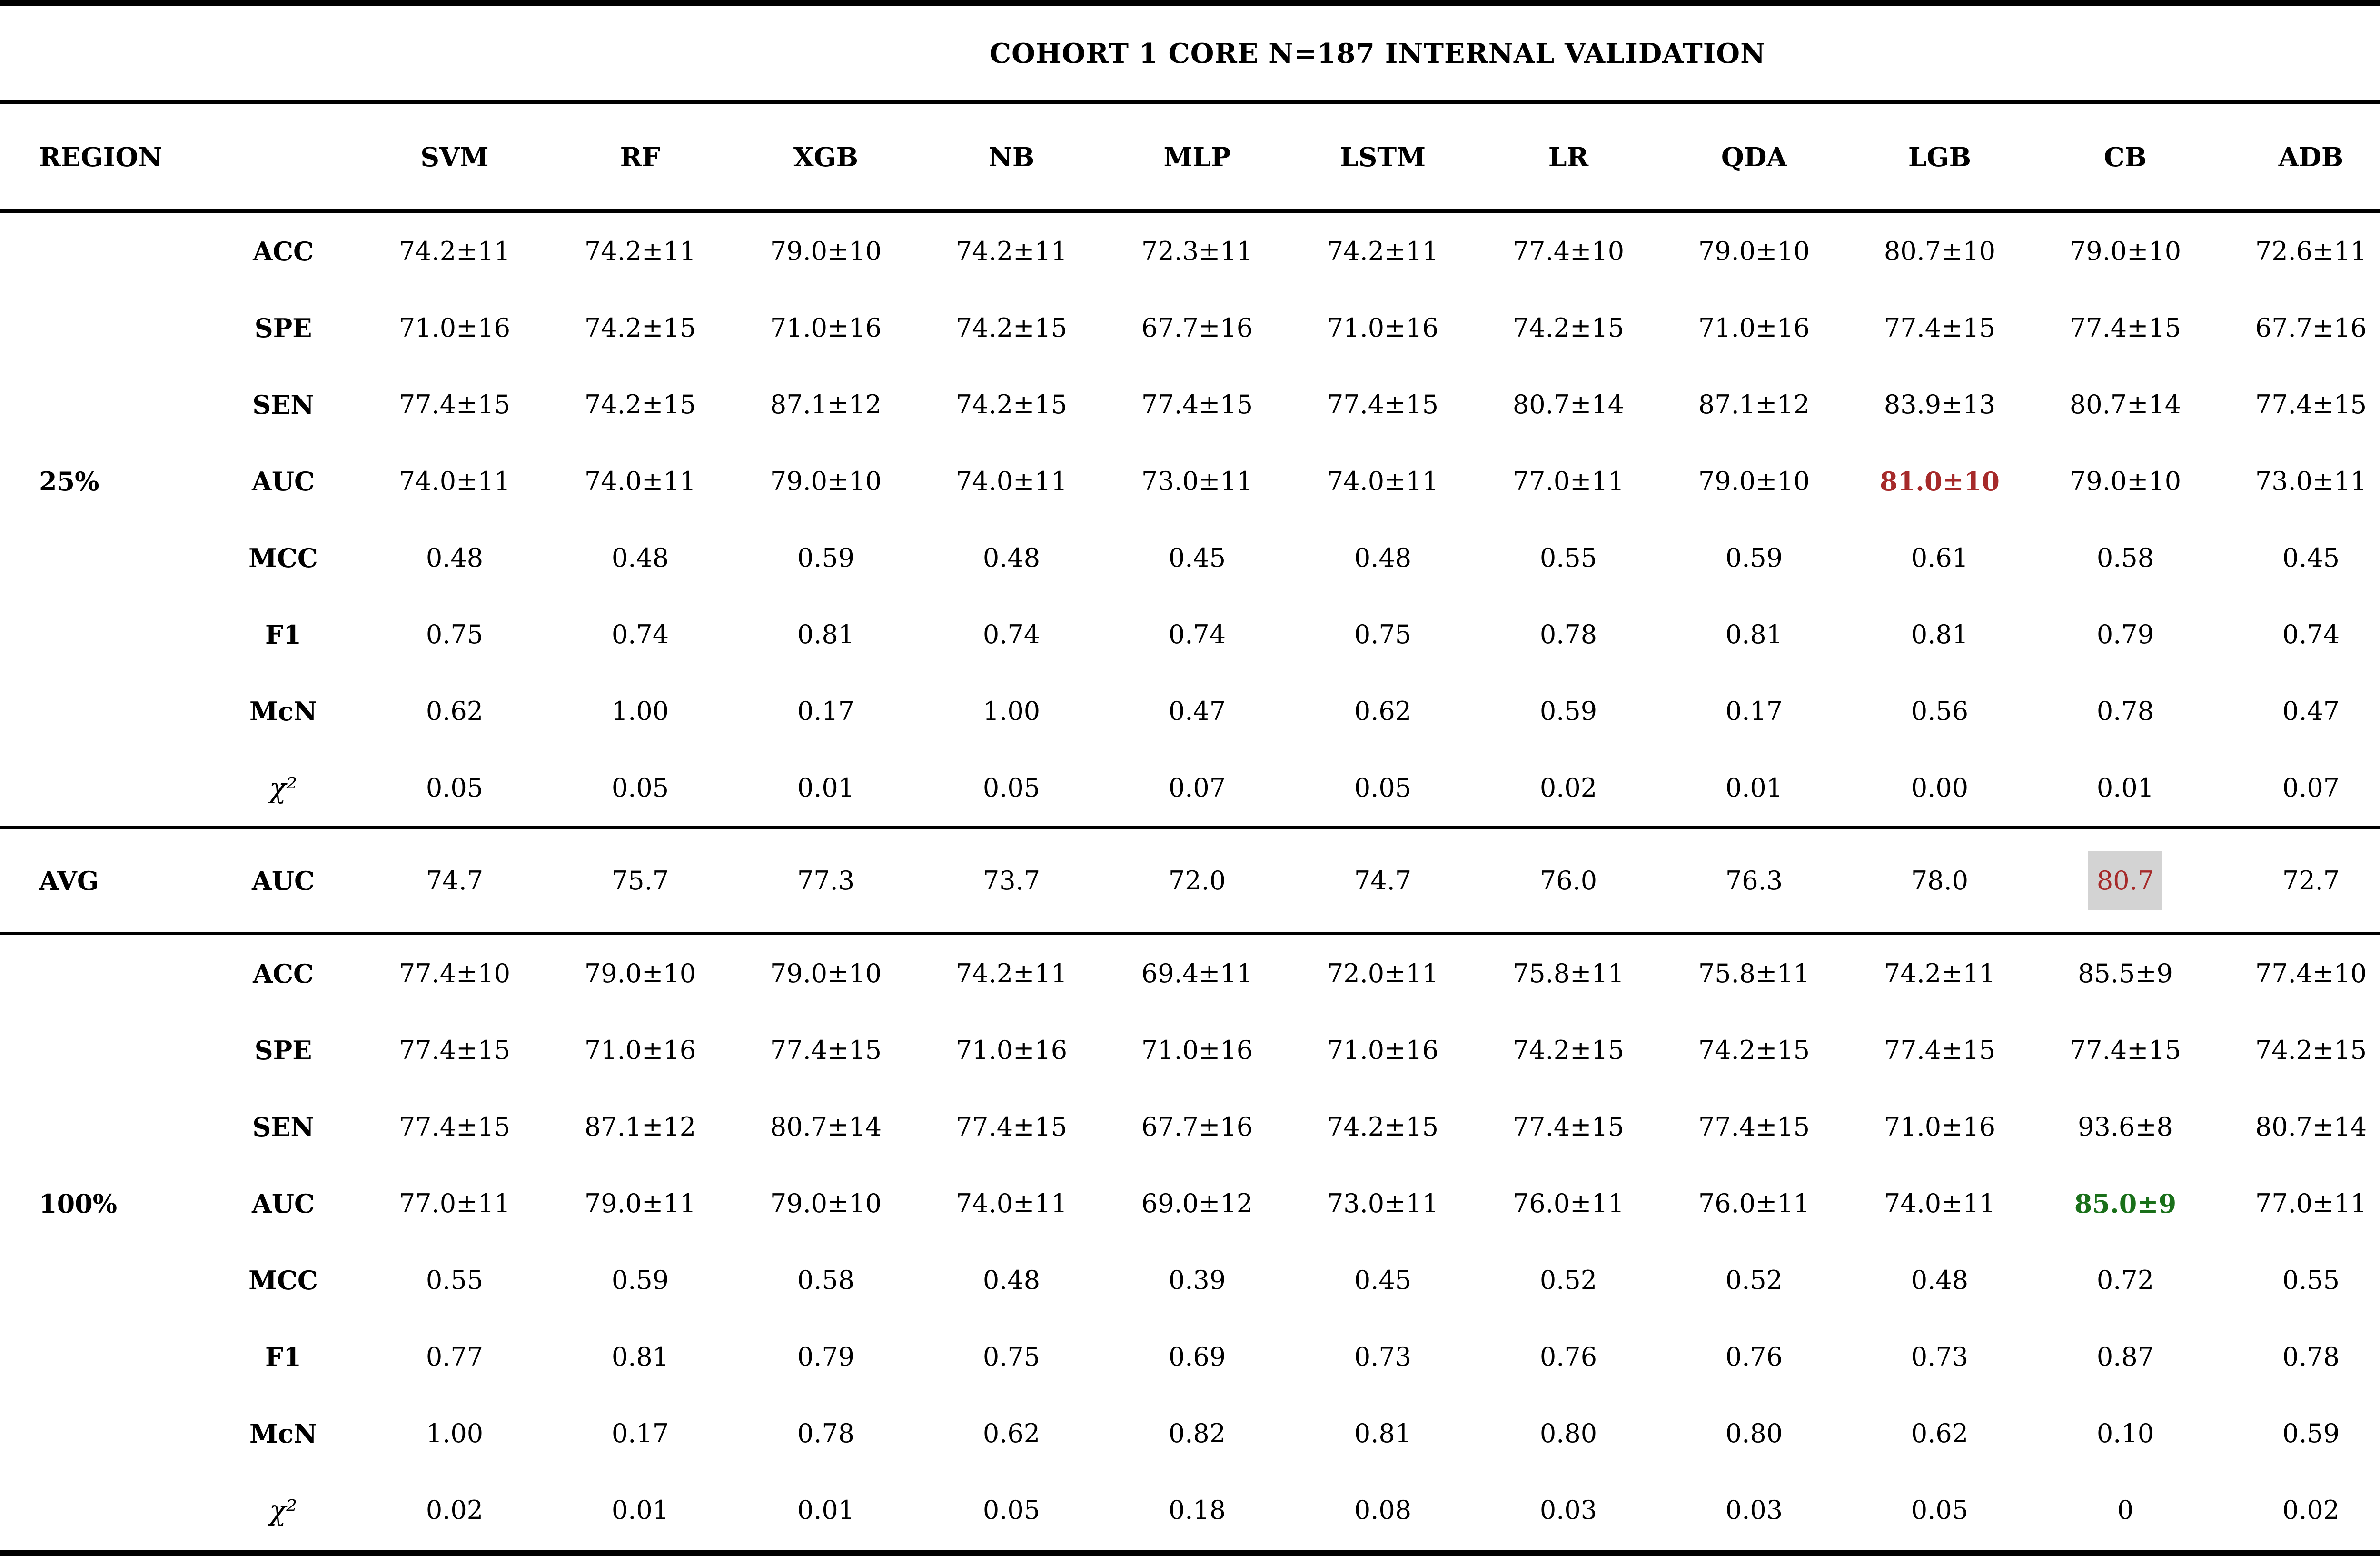 The image size is (2380, 1556). What do you see at coordinates (283, 557) in the screenshot?
I see `metric-label: MCC` at bounding box center [283, 557].